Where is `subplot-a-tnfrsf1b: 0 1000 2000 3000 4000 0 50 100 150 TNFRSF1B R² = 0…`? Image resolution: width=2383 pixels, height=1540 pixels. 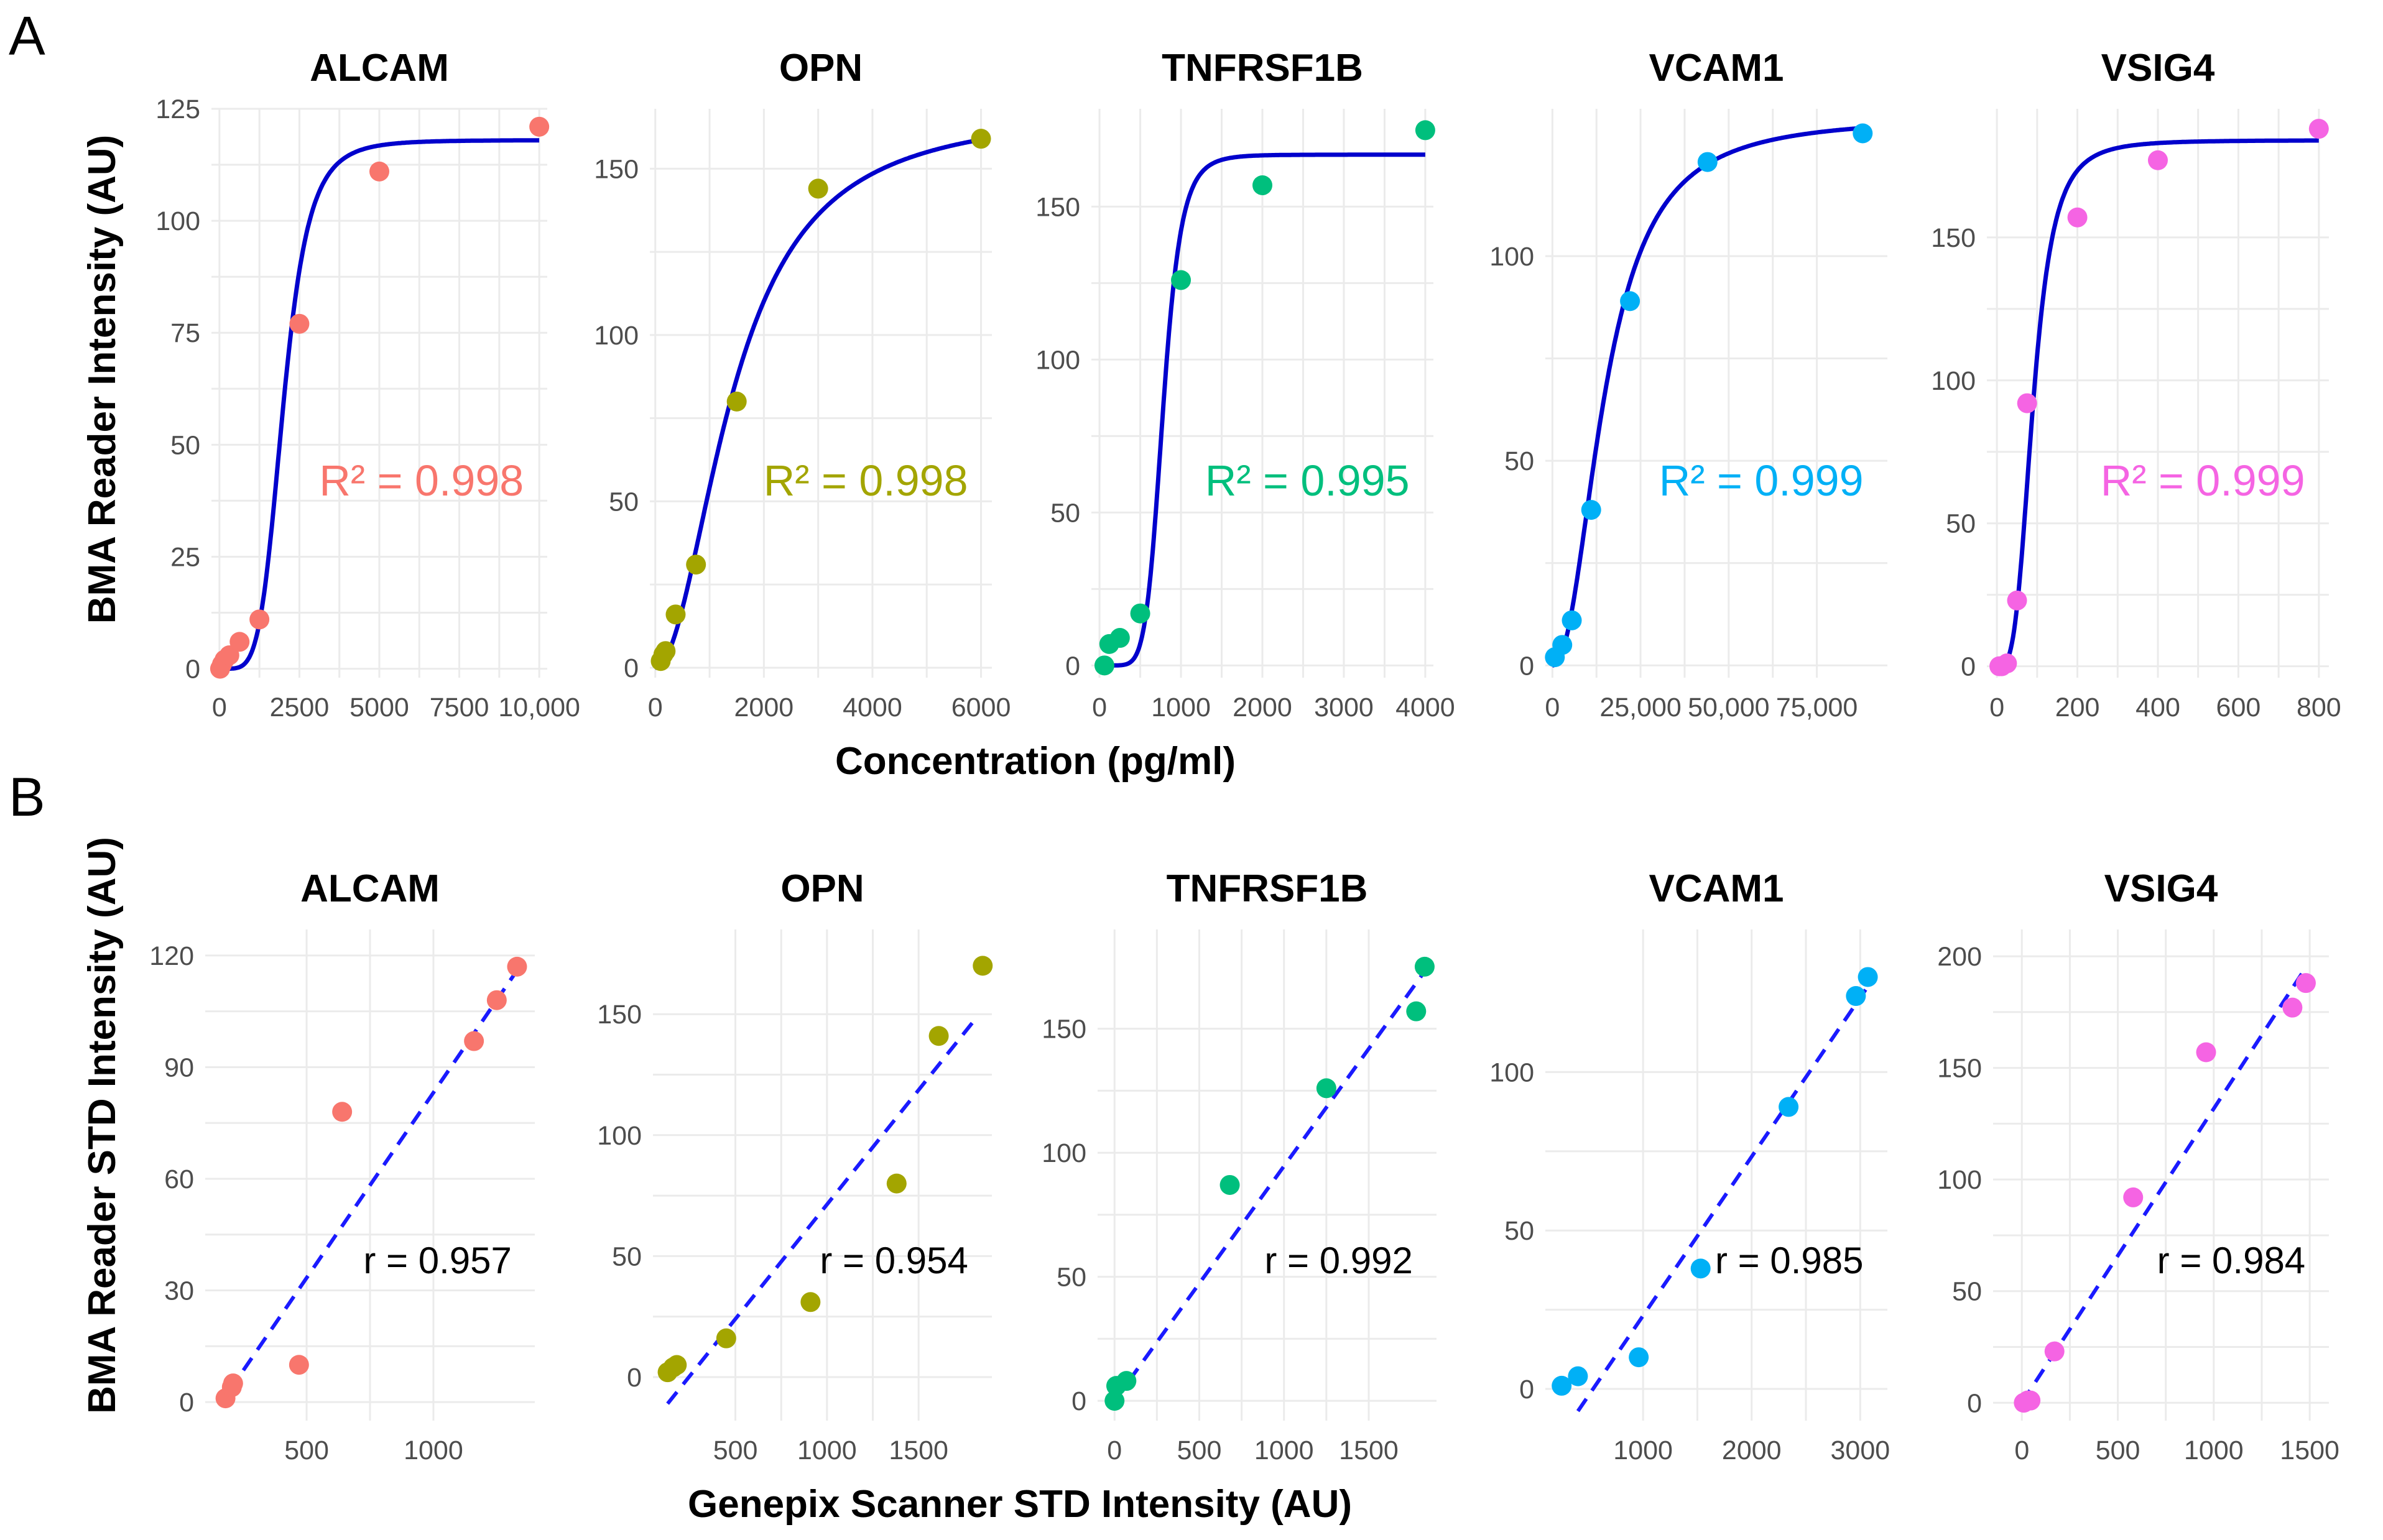 subplot-a-tnfrsf1b: 0 1000 2000 3000 4000 0 50 100 150 TNFRSF1B R² = 0… is located at coordinates (1245, 384).